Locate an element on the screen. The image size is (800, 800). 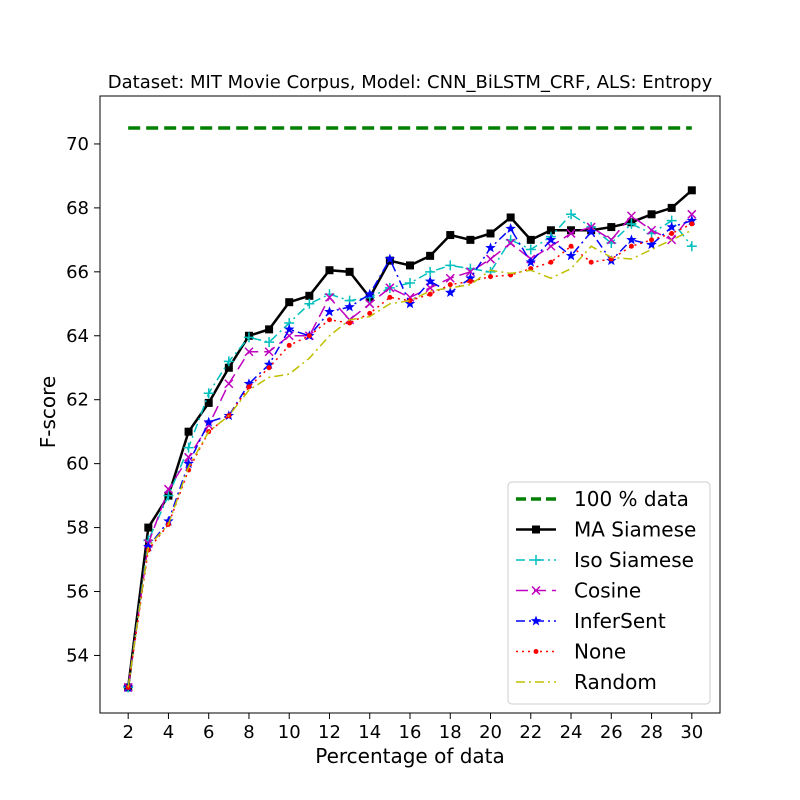
y-tick-label: 56 is located at coordinates (77, 592).